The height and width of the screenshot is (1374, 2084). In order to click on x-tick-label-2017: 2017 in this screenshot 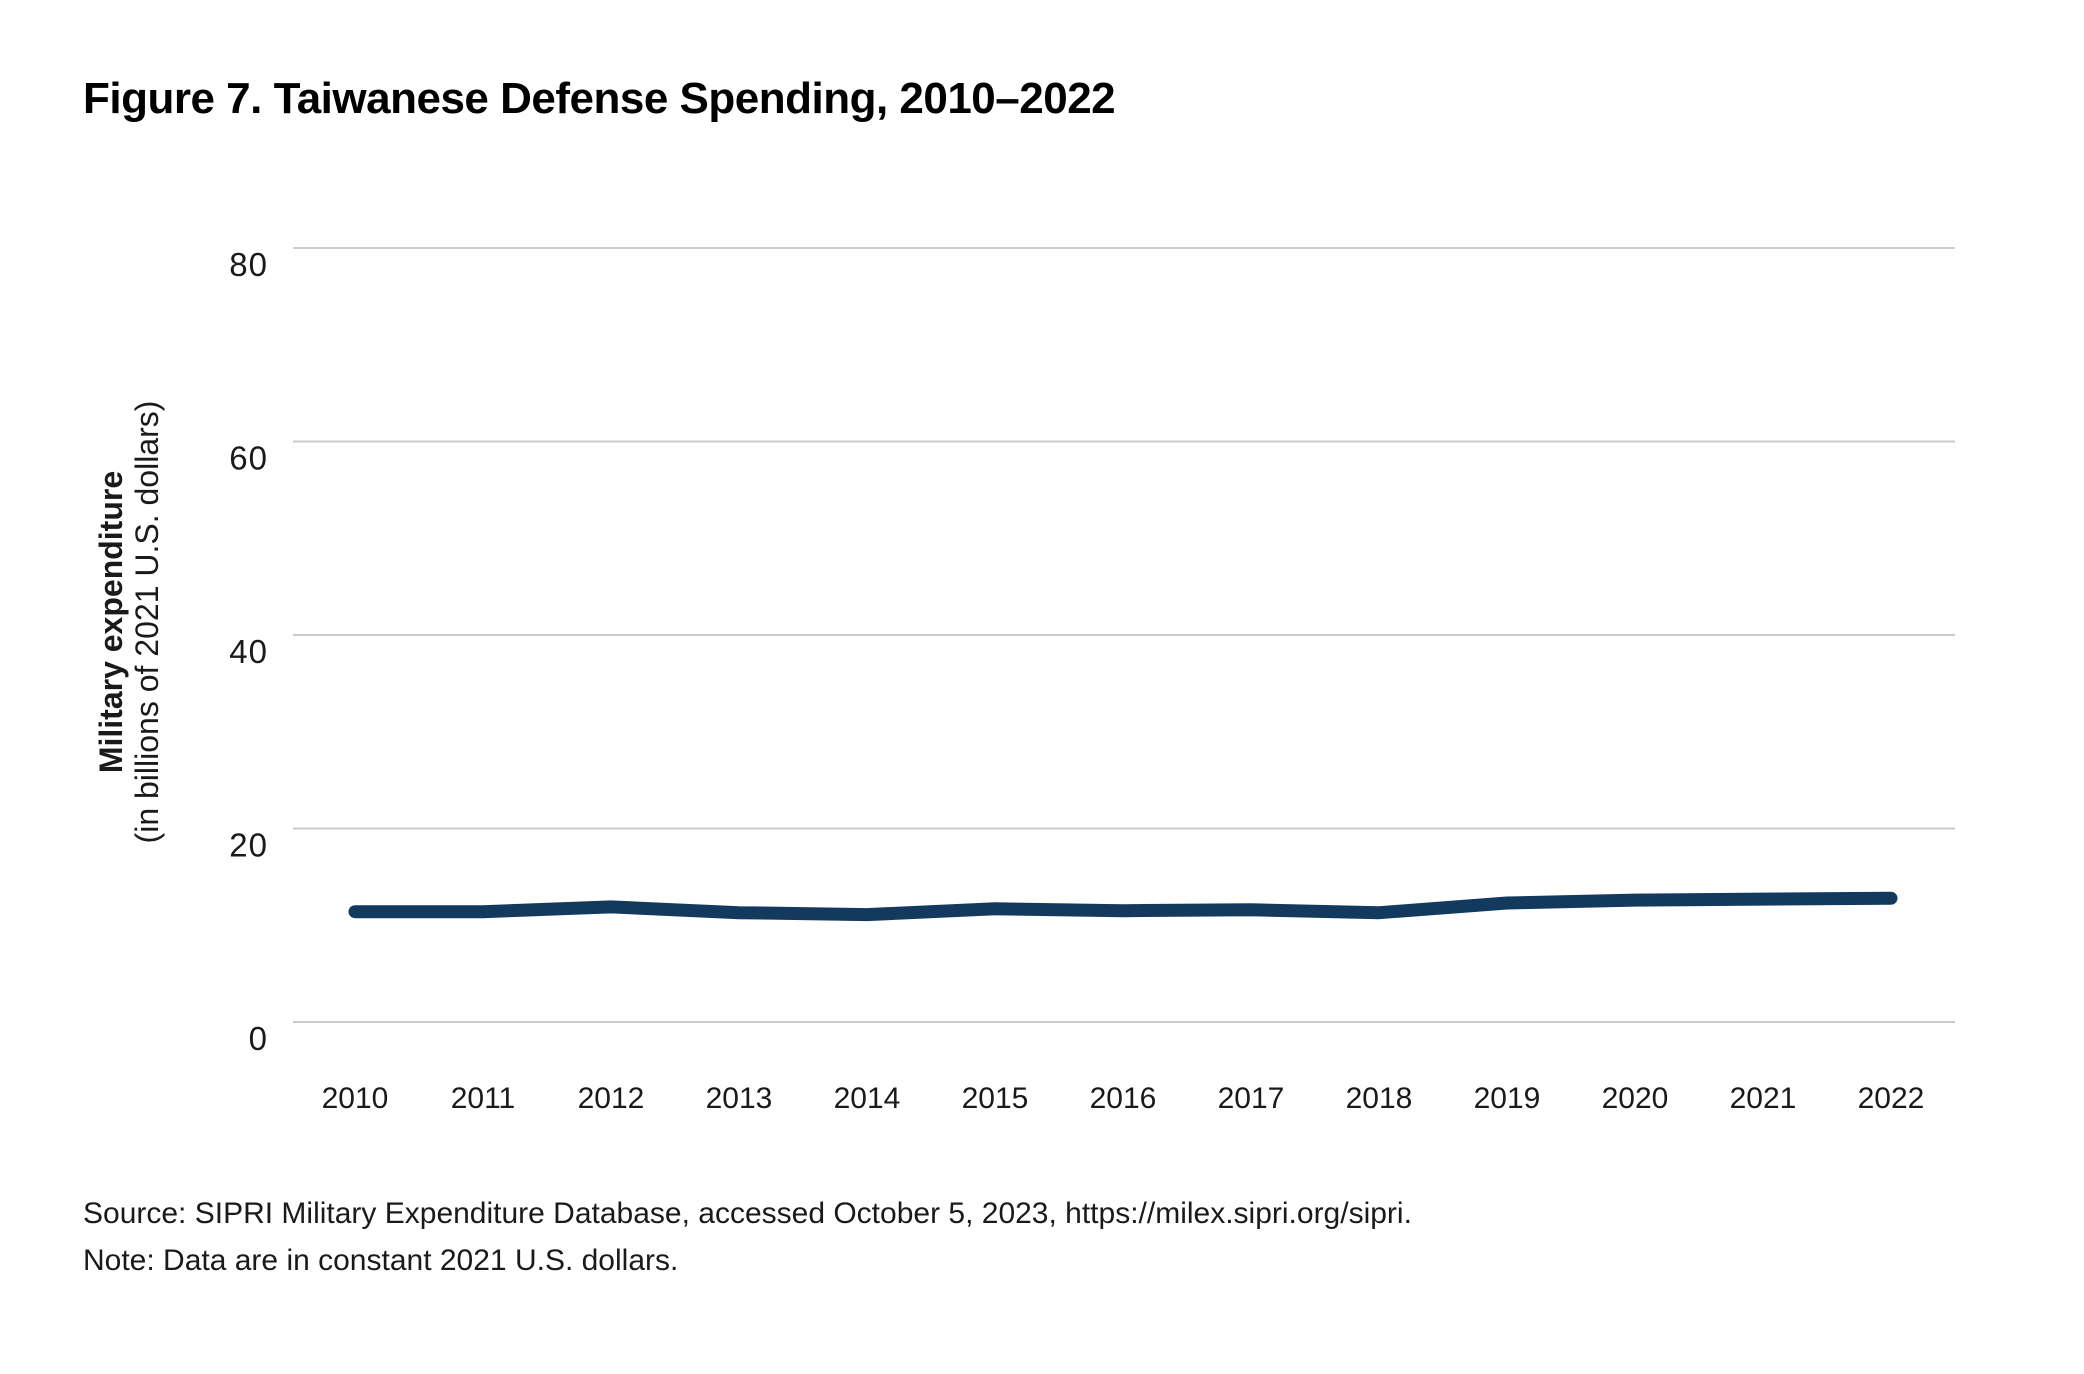, I will do `click(1251, 1098)`.